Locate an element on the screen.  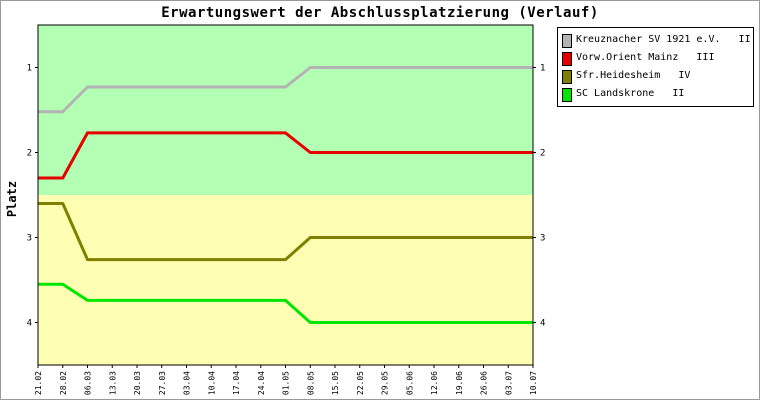
legend-label: Sfr.Heidesheim IV is located at coordinates (633, 75).